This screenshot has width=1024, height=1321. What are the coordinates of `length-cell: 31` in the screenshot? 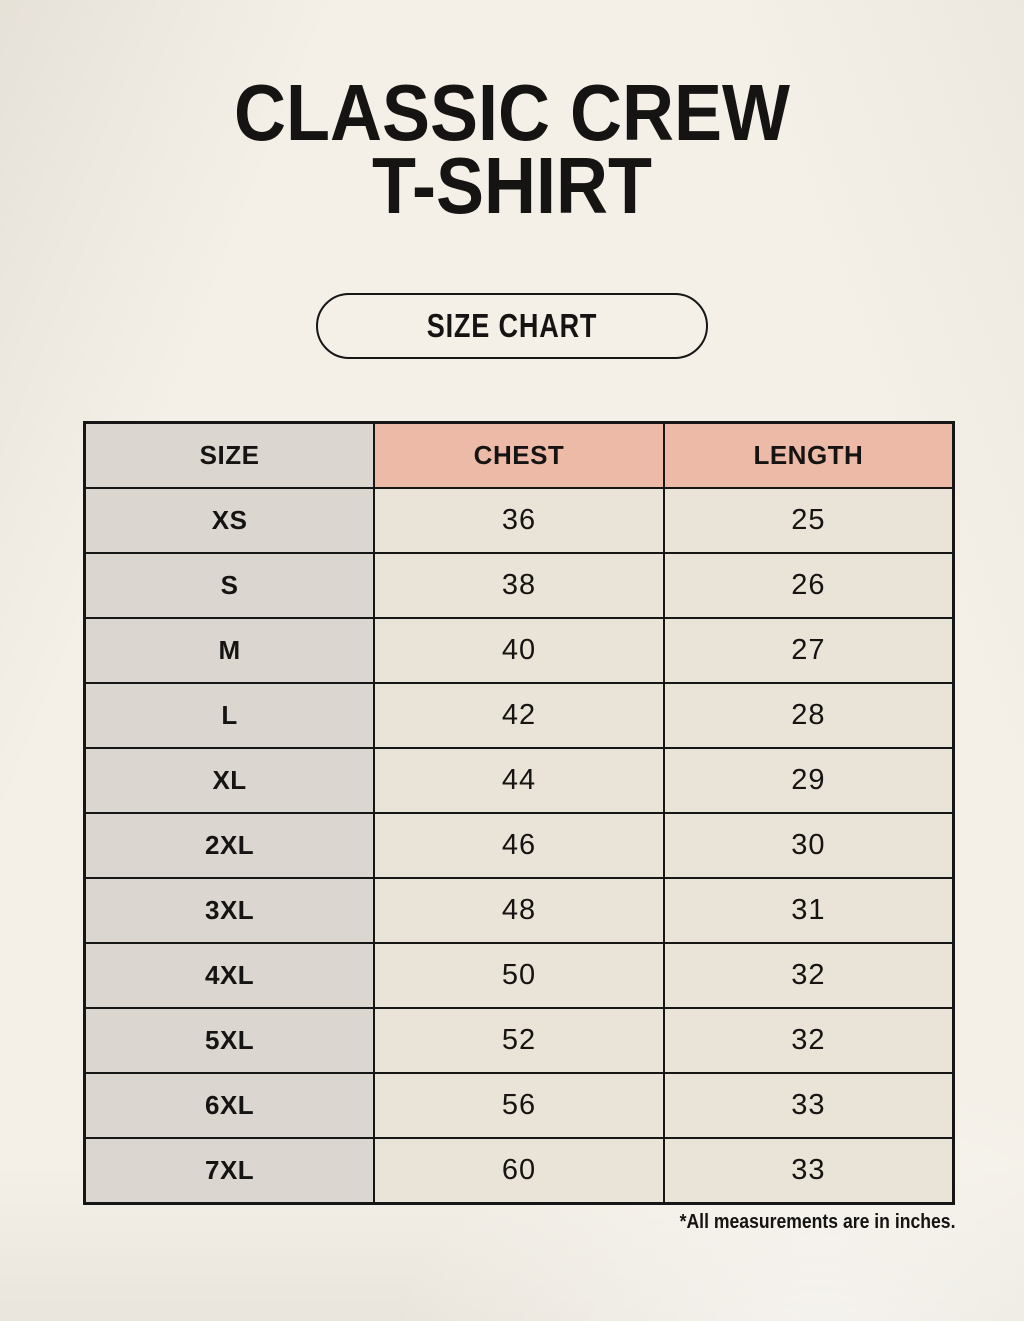 It's located at (808, 910).